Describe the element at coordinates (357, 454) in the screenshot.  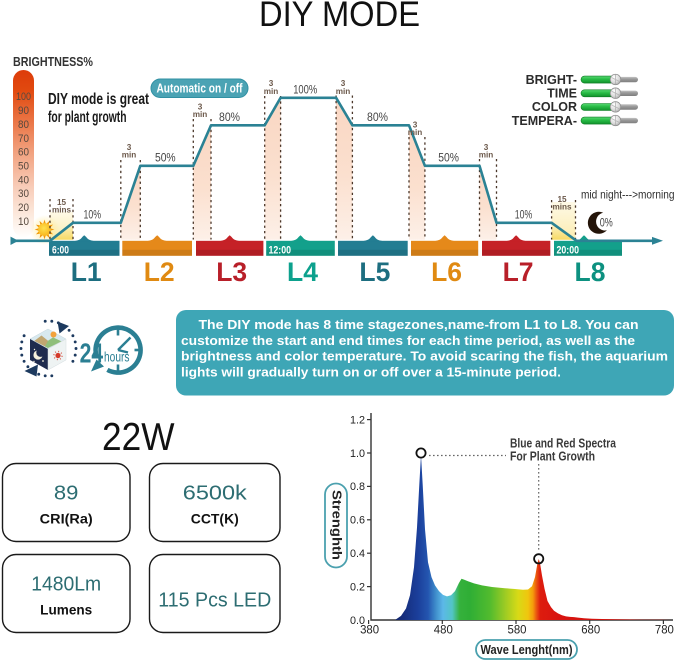
I see `svg-text: 1.0` at that location.